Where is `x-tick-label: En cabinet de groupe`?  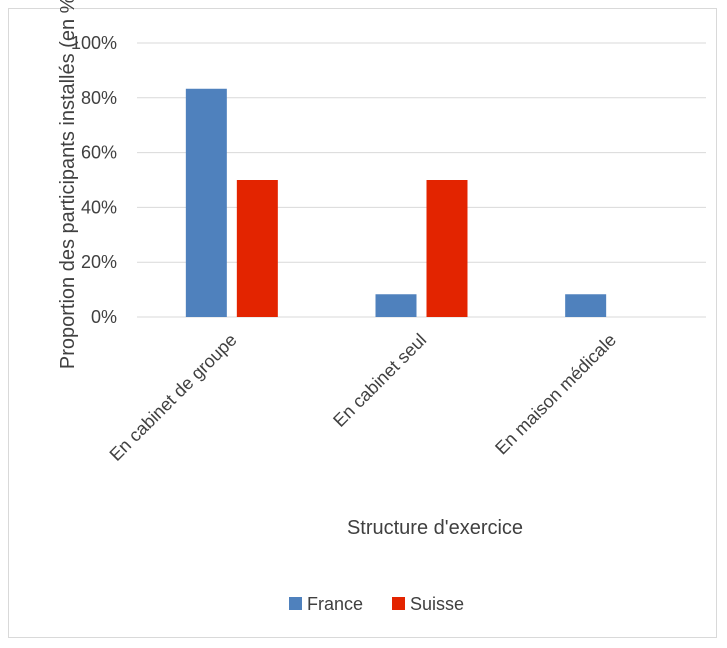
x-tick-label: En cabinet de groupe is located at coordinates (173, 397).